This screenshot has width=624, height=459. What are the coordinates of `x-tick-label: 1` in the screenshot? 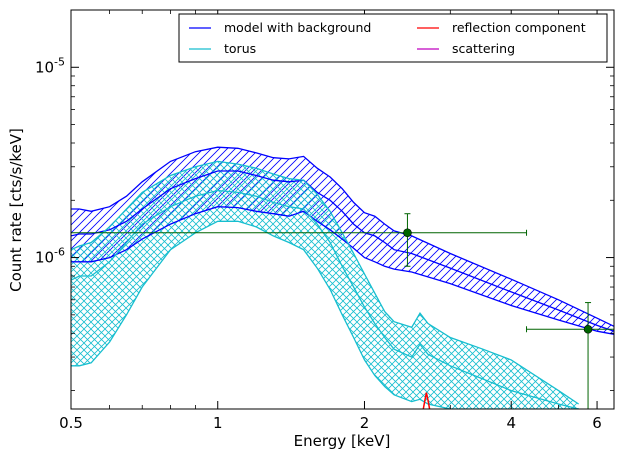 It's located at (218, 423).